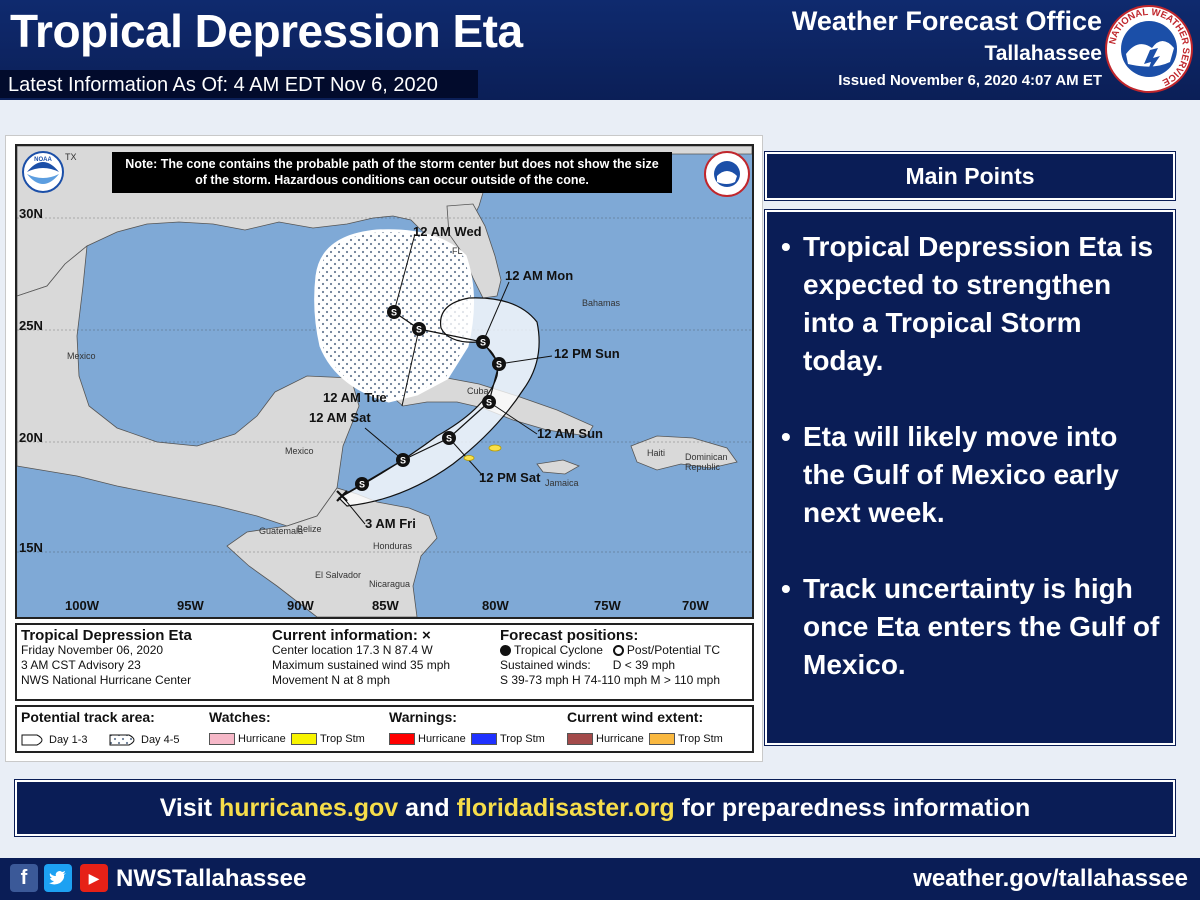 The height and width of the screenshot is (900, 1200). I want to click on place-label: Bahamas, so click(601, 303).